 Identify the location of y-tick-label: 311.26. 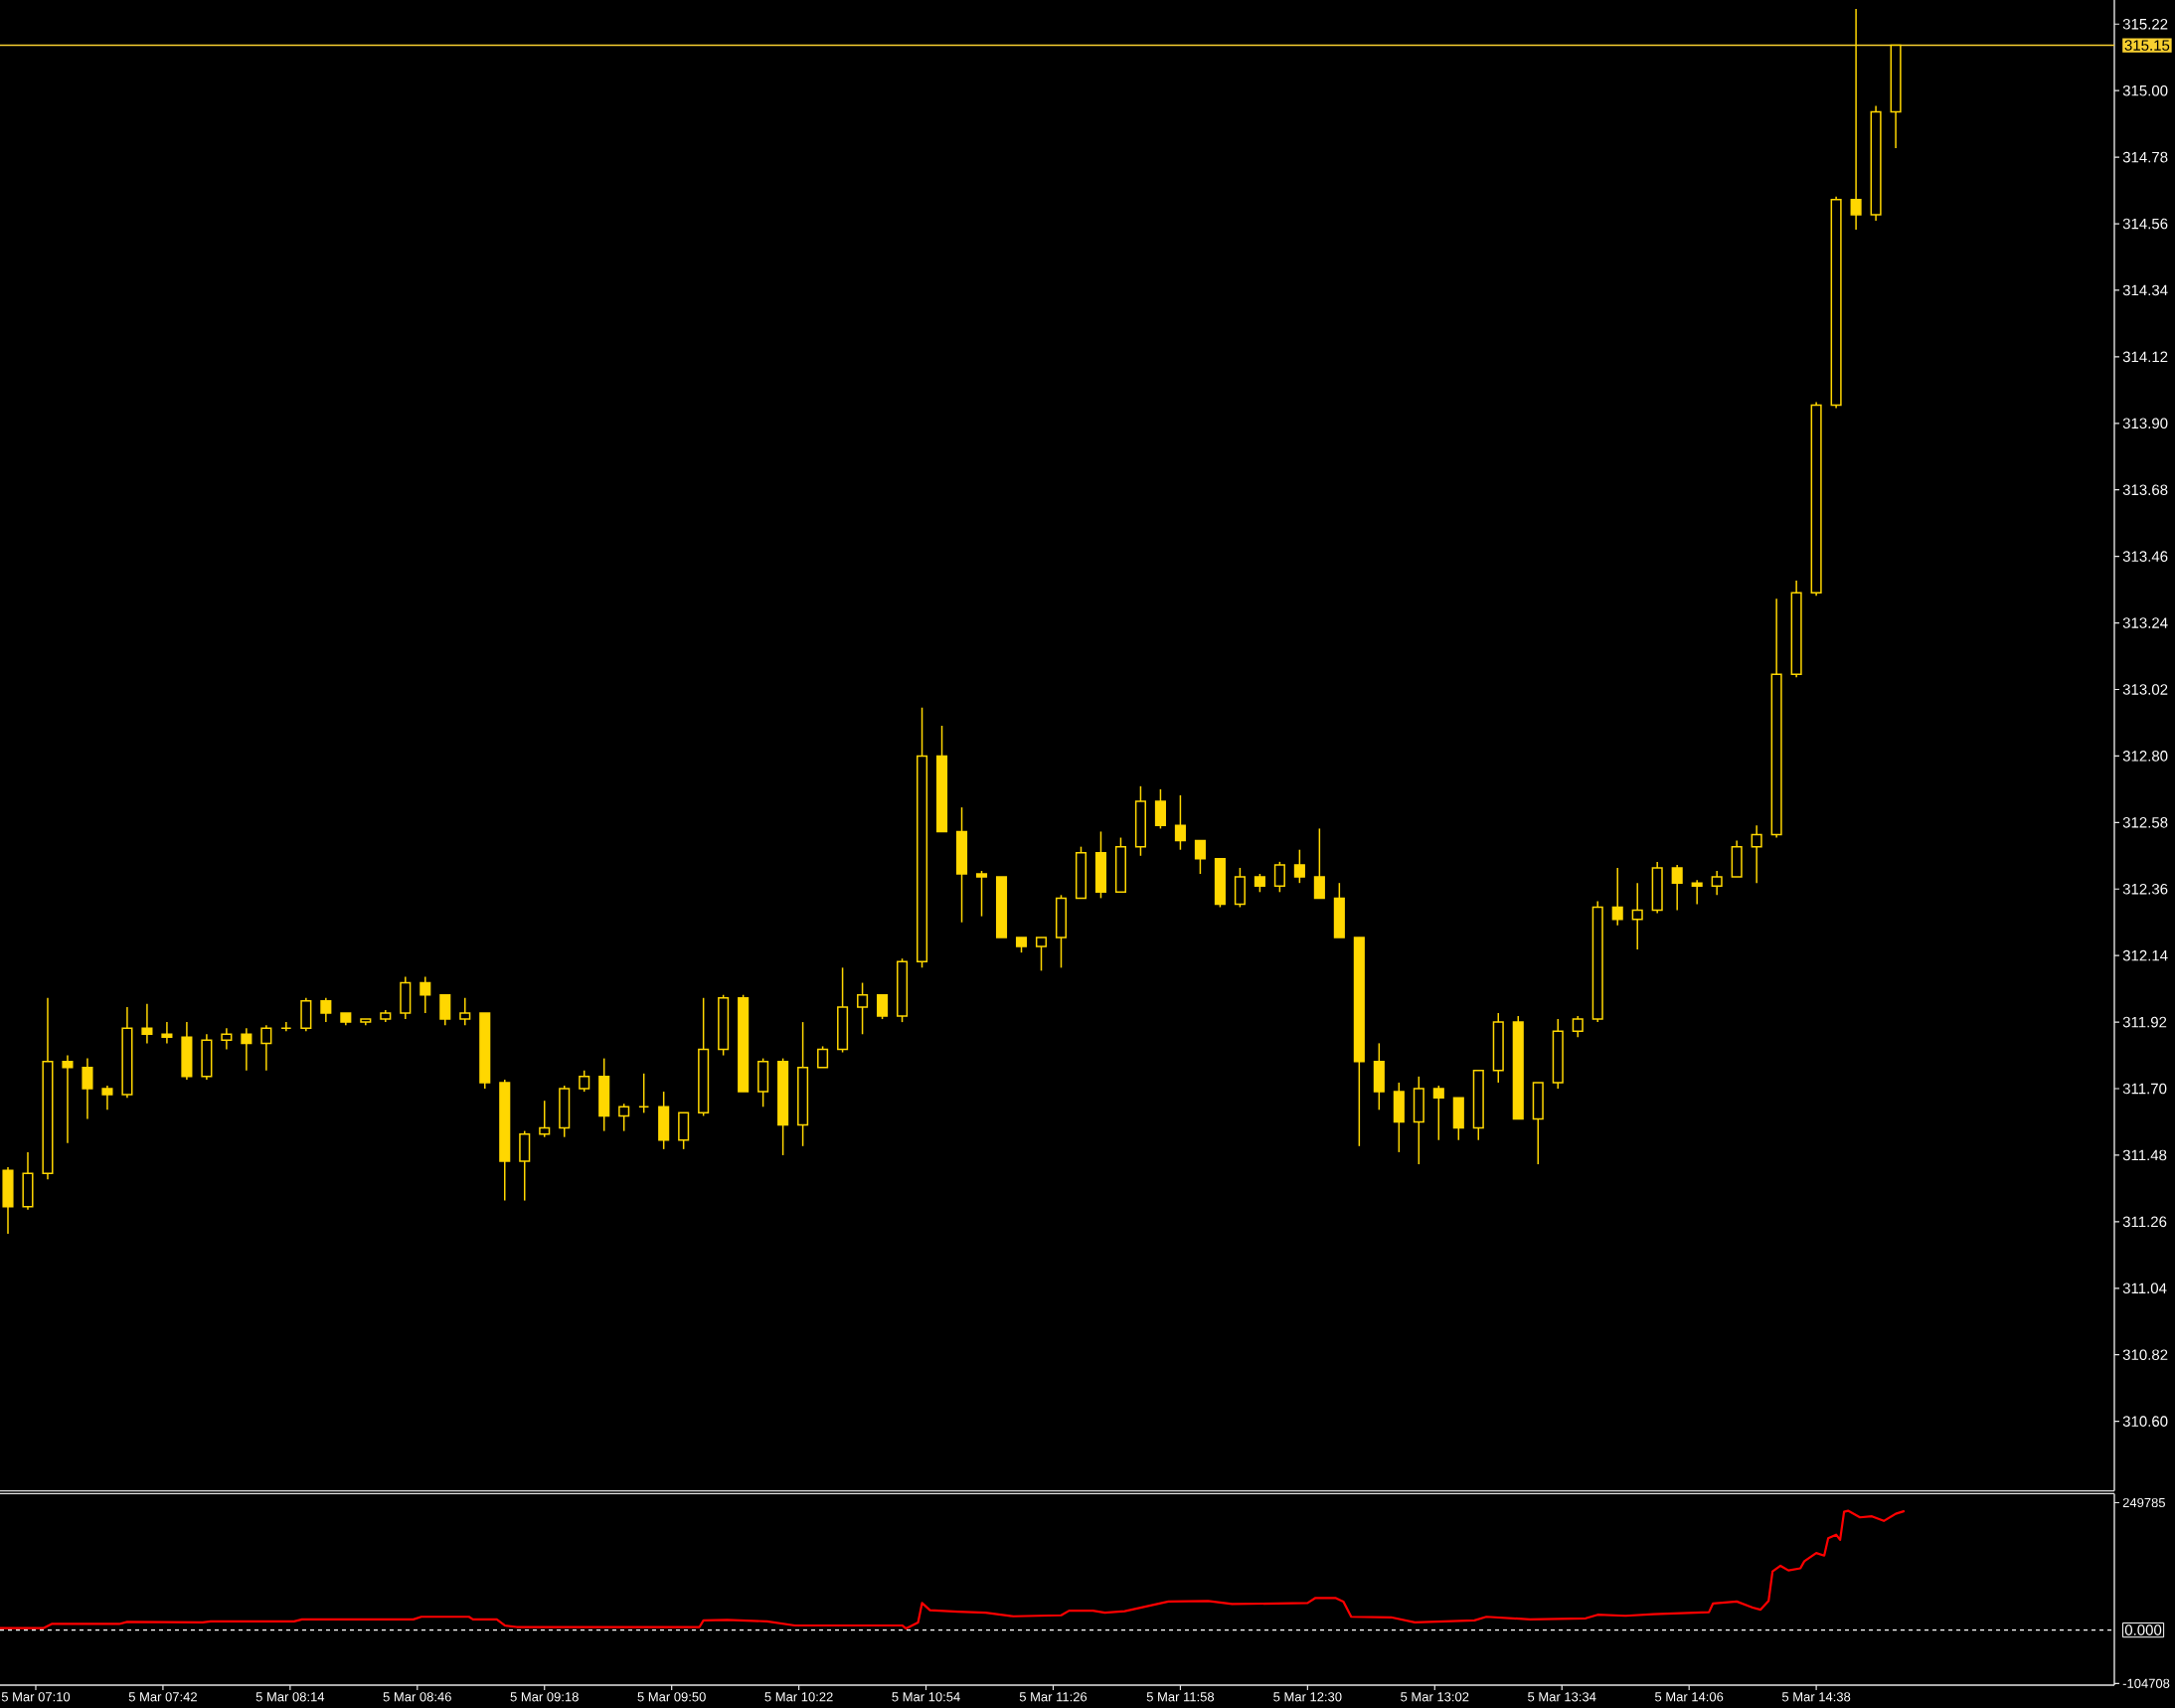
(2144, 1222).